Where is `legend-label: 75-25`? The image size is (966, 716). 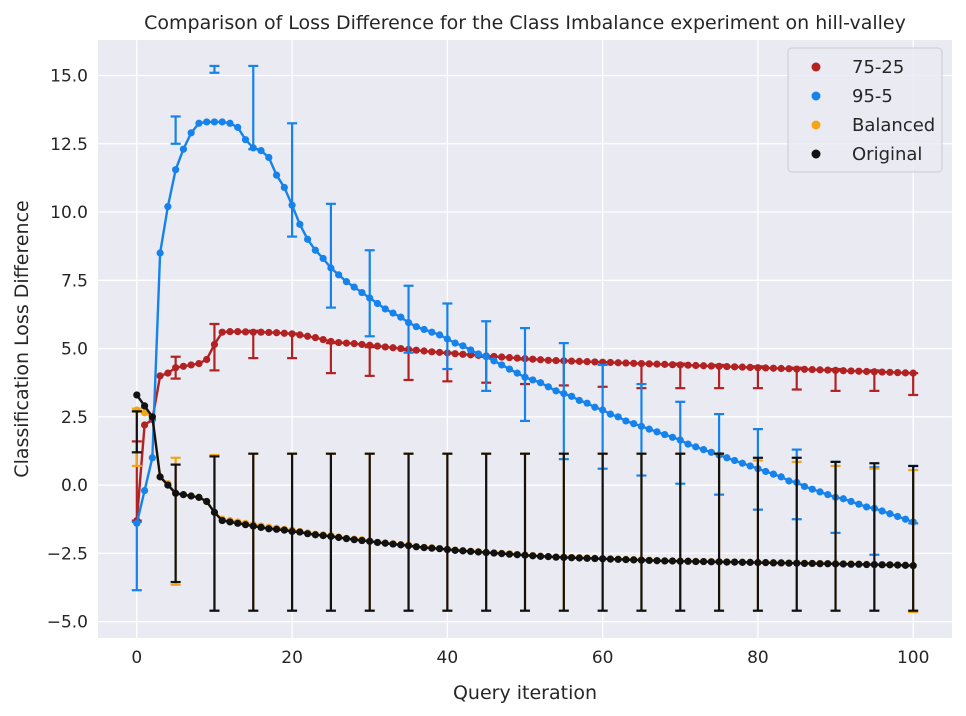 legend-label: 75-25 is located at coordinates (878, 67).